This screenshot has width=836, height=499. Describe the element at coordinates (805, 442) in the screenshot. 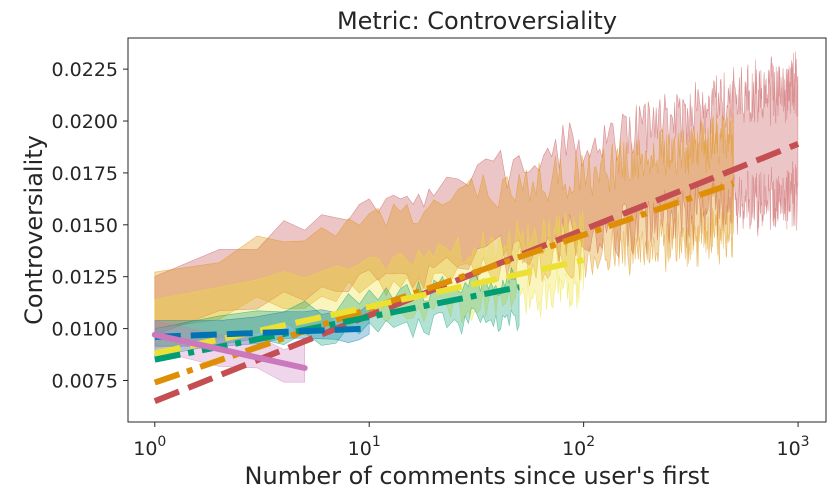

I see `x-tick-exponent: 3` at that location.